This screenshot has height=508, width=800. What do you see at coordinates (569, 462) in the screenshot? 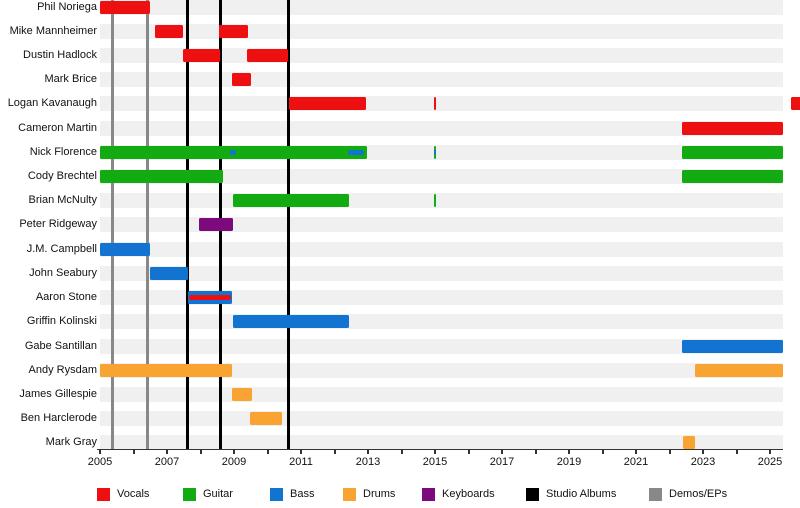
I see `year-label: 2019` at bounding box center [569, 462].